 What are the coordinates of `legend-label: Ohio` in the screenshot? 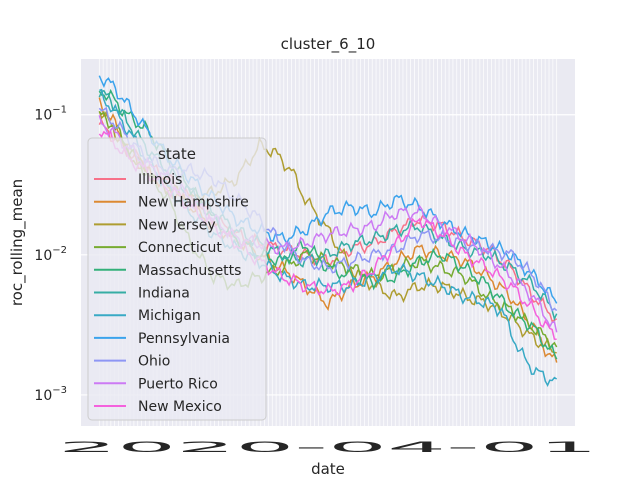 It's located at (154, 362).